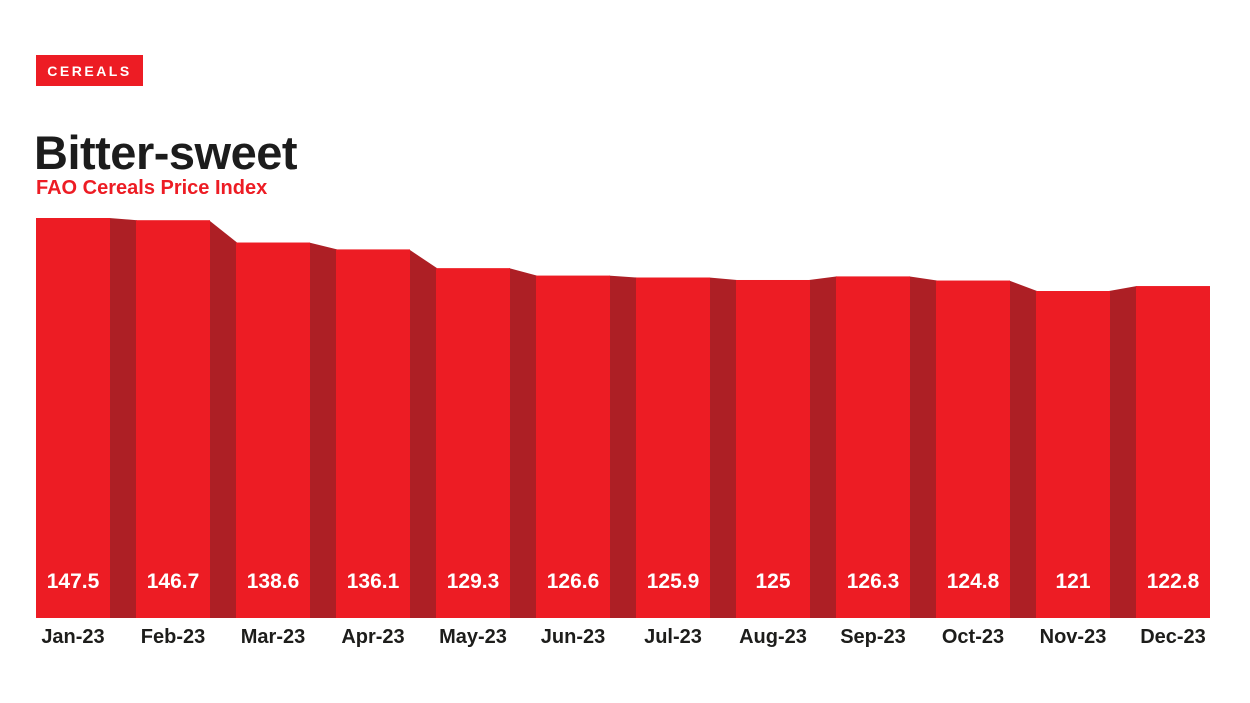 This screenshot has width=1250, height=703. What do you see at coordinates (1073, 637) in the screenshot?
I see `x-axis-label: Nov-23` at bounding box center [1073, 637].